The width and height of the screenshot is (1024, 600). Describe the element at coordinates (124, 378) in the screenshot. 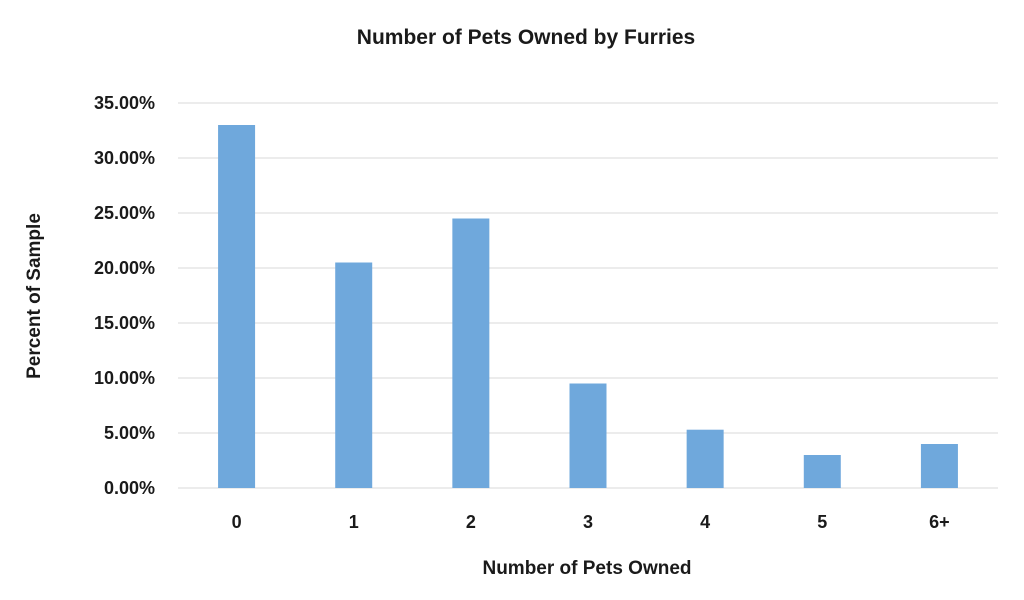

I see `y-tick-label: 10.00%` at that location.